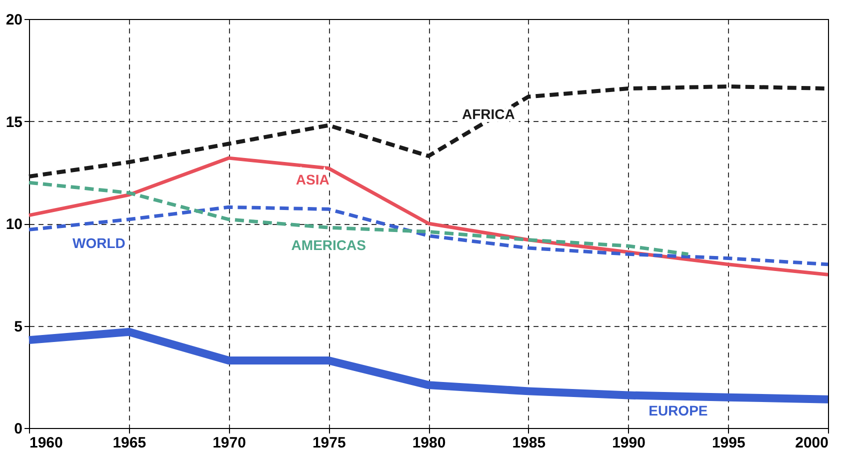 The image size is (852, 455). What do you see at coordinates (629, 443) in the screenshot?
I see `x-tick-label: 1990` at bounding box center [629, 443].